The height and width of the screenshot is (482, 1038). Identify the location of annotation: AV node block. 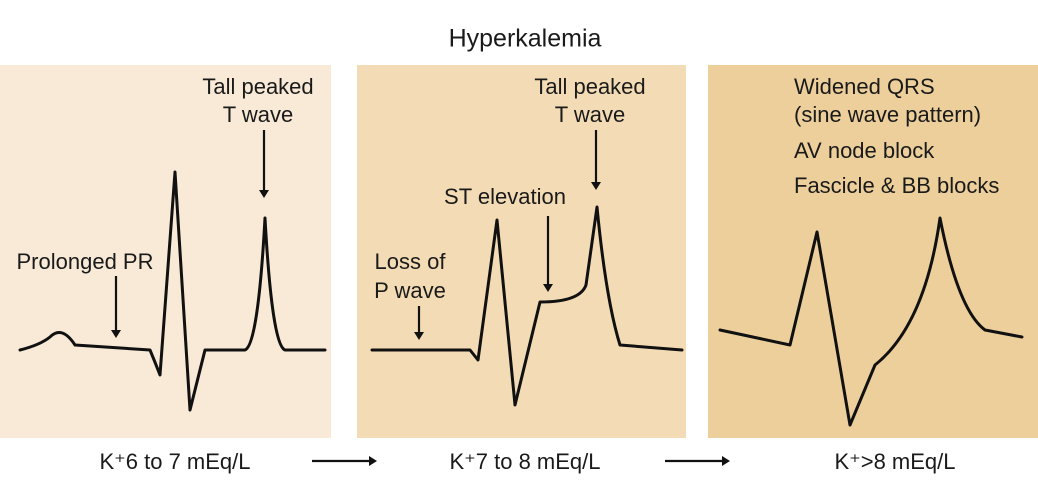
(864, 150).